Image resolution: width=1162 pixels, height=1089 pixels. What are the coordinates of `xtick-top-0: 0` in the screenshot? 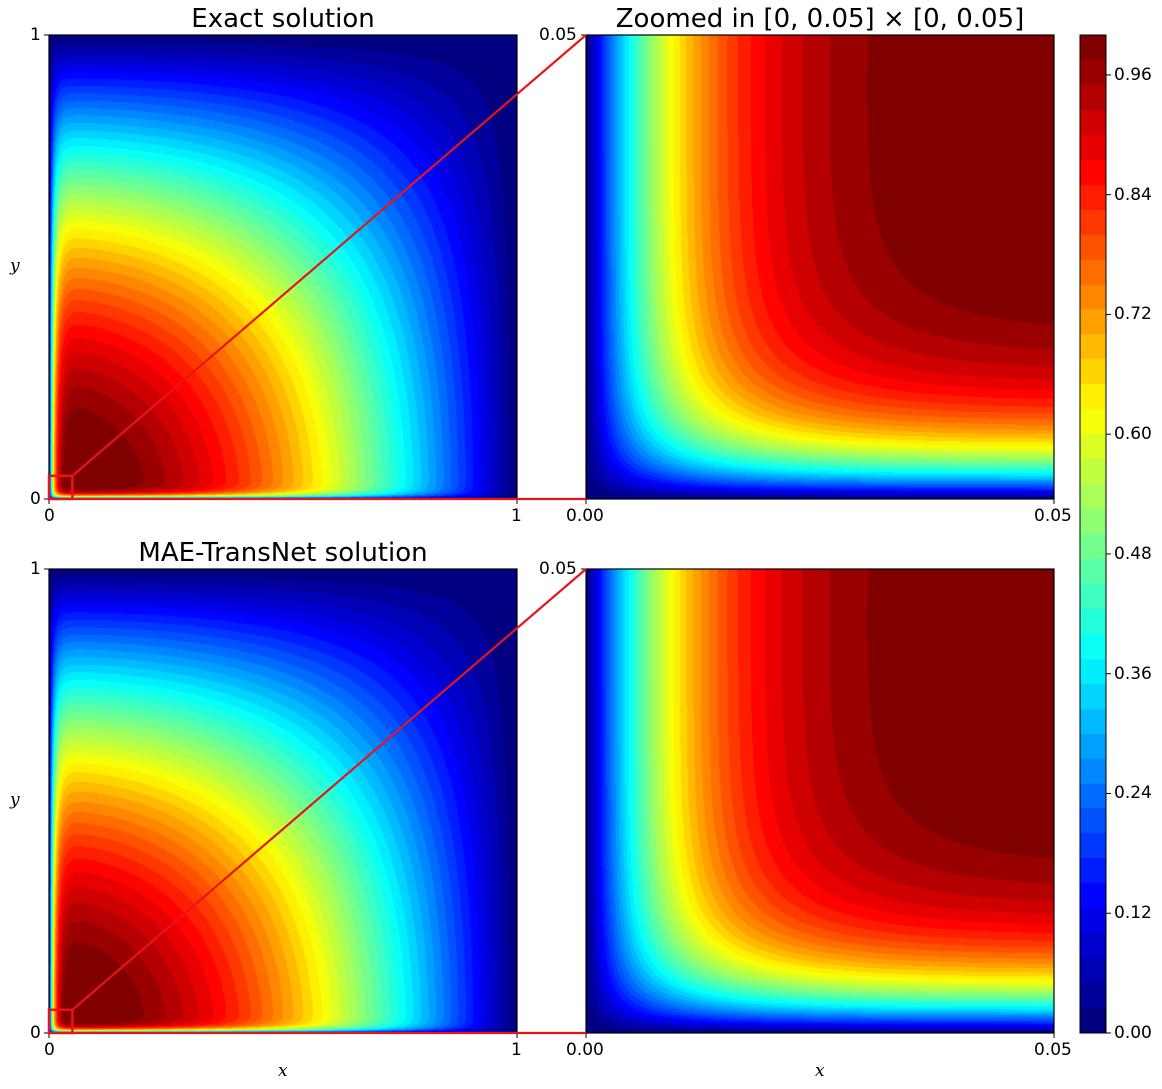 It's located at (49, 516).